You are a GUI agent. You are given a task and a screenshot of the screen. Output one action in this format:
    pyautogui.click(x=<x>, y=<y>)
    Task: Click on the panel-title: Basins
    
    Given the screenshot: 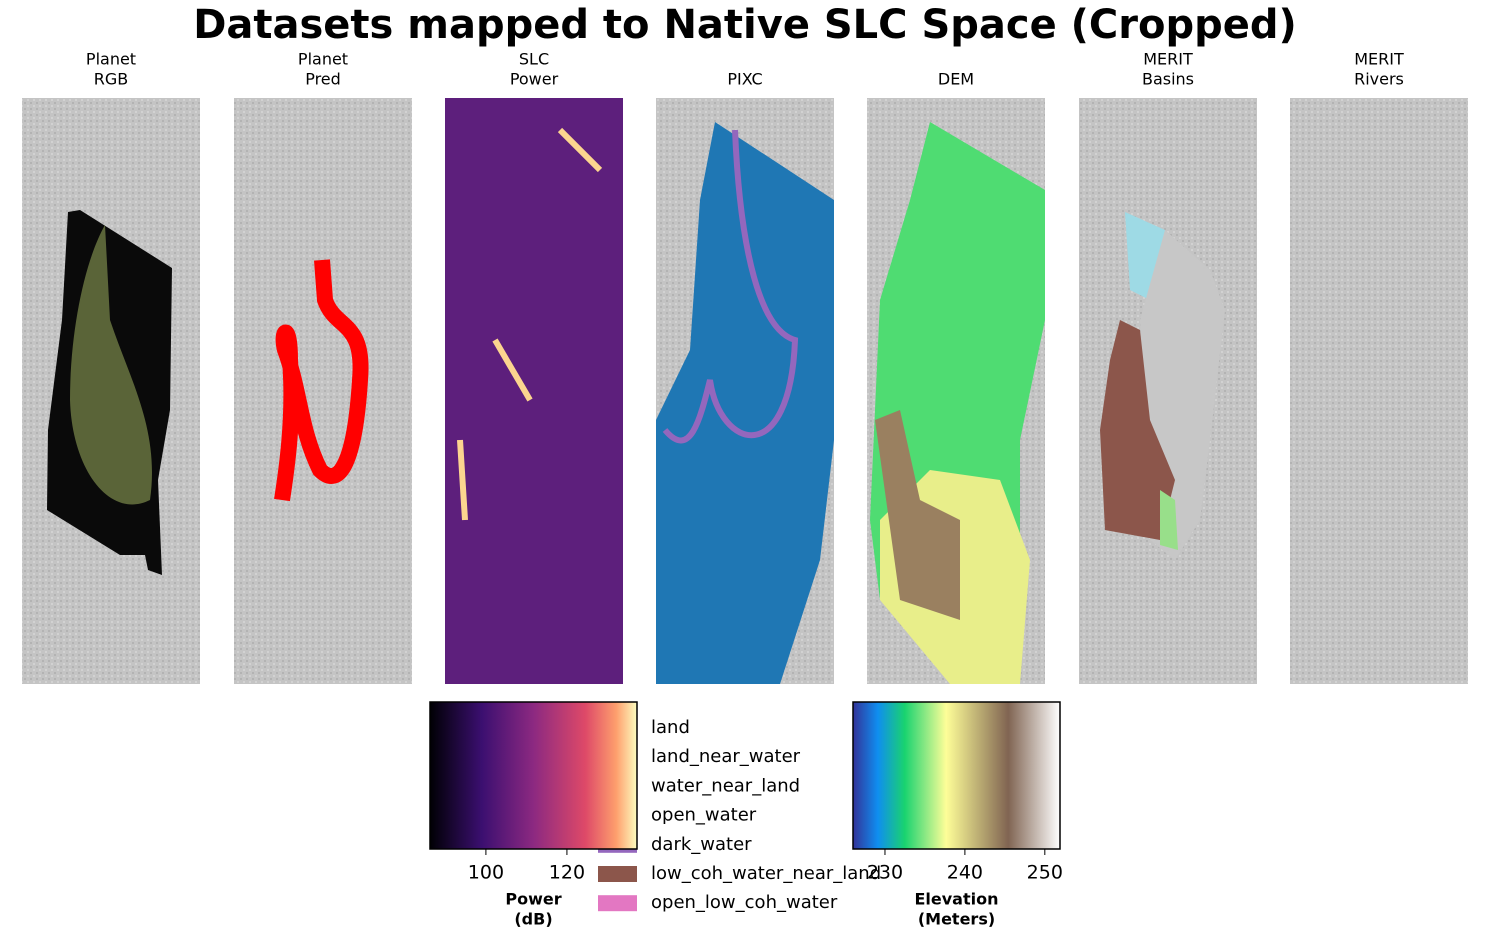 What is the action you would take?
    pyautogui.click(x=1168, y=79)
    